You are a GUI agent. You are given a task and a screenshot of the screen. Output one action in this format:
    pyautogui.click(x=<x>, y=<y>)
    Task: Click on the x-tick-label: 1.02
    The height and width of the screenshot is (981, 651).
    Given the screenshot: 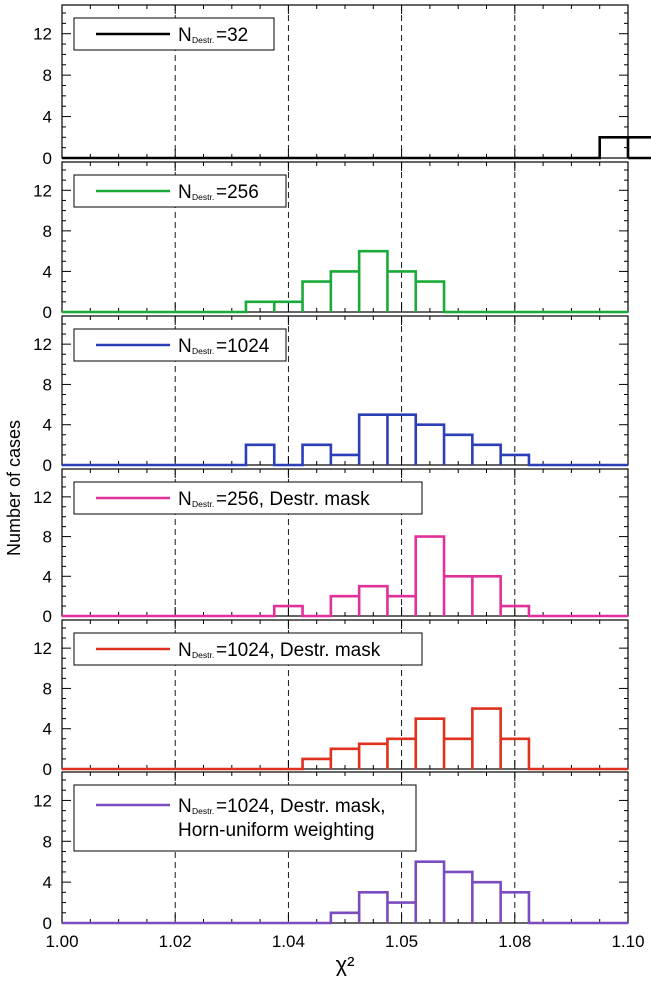 What is the action you would take?
    pyautogui.click(x=175, y=941)
    